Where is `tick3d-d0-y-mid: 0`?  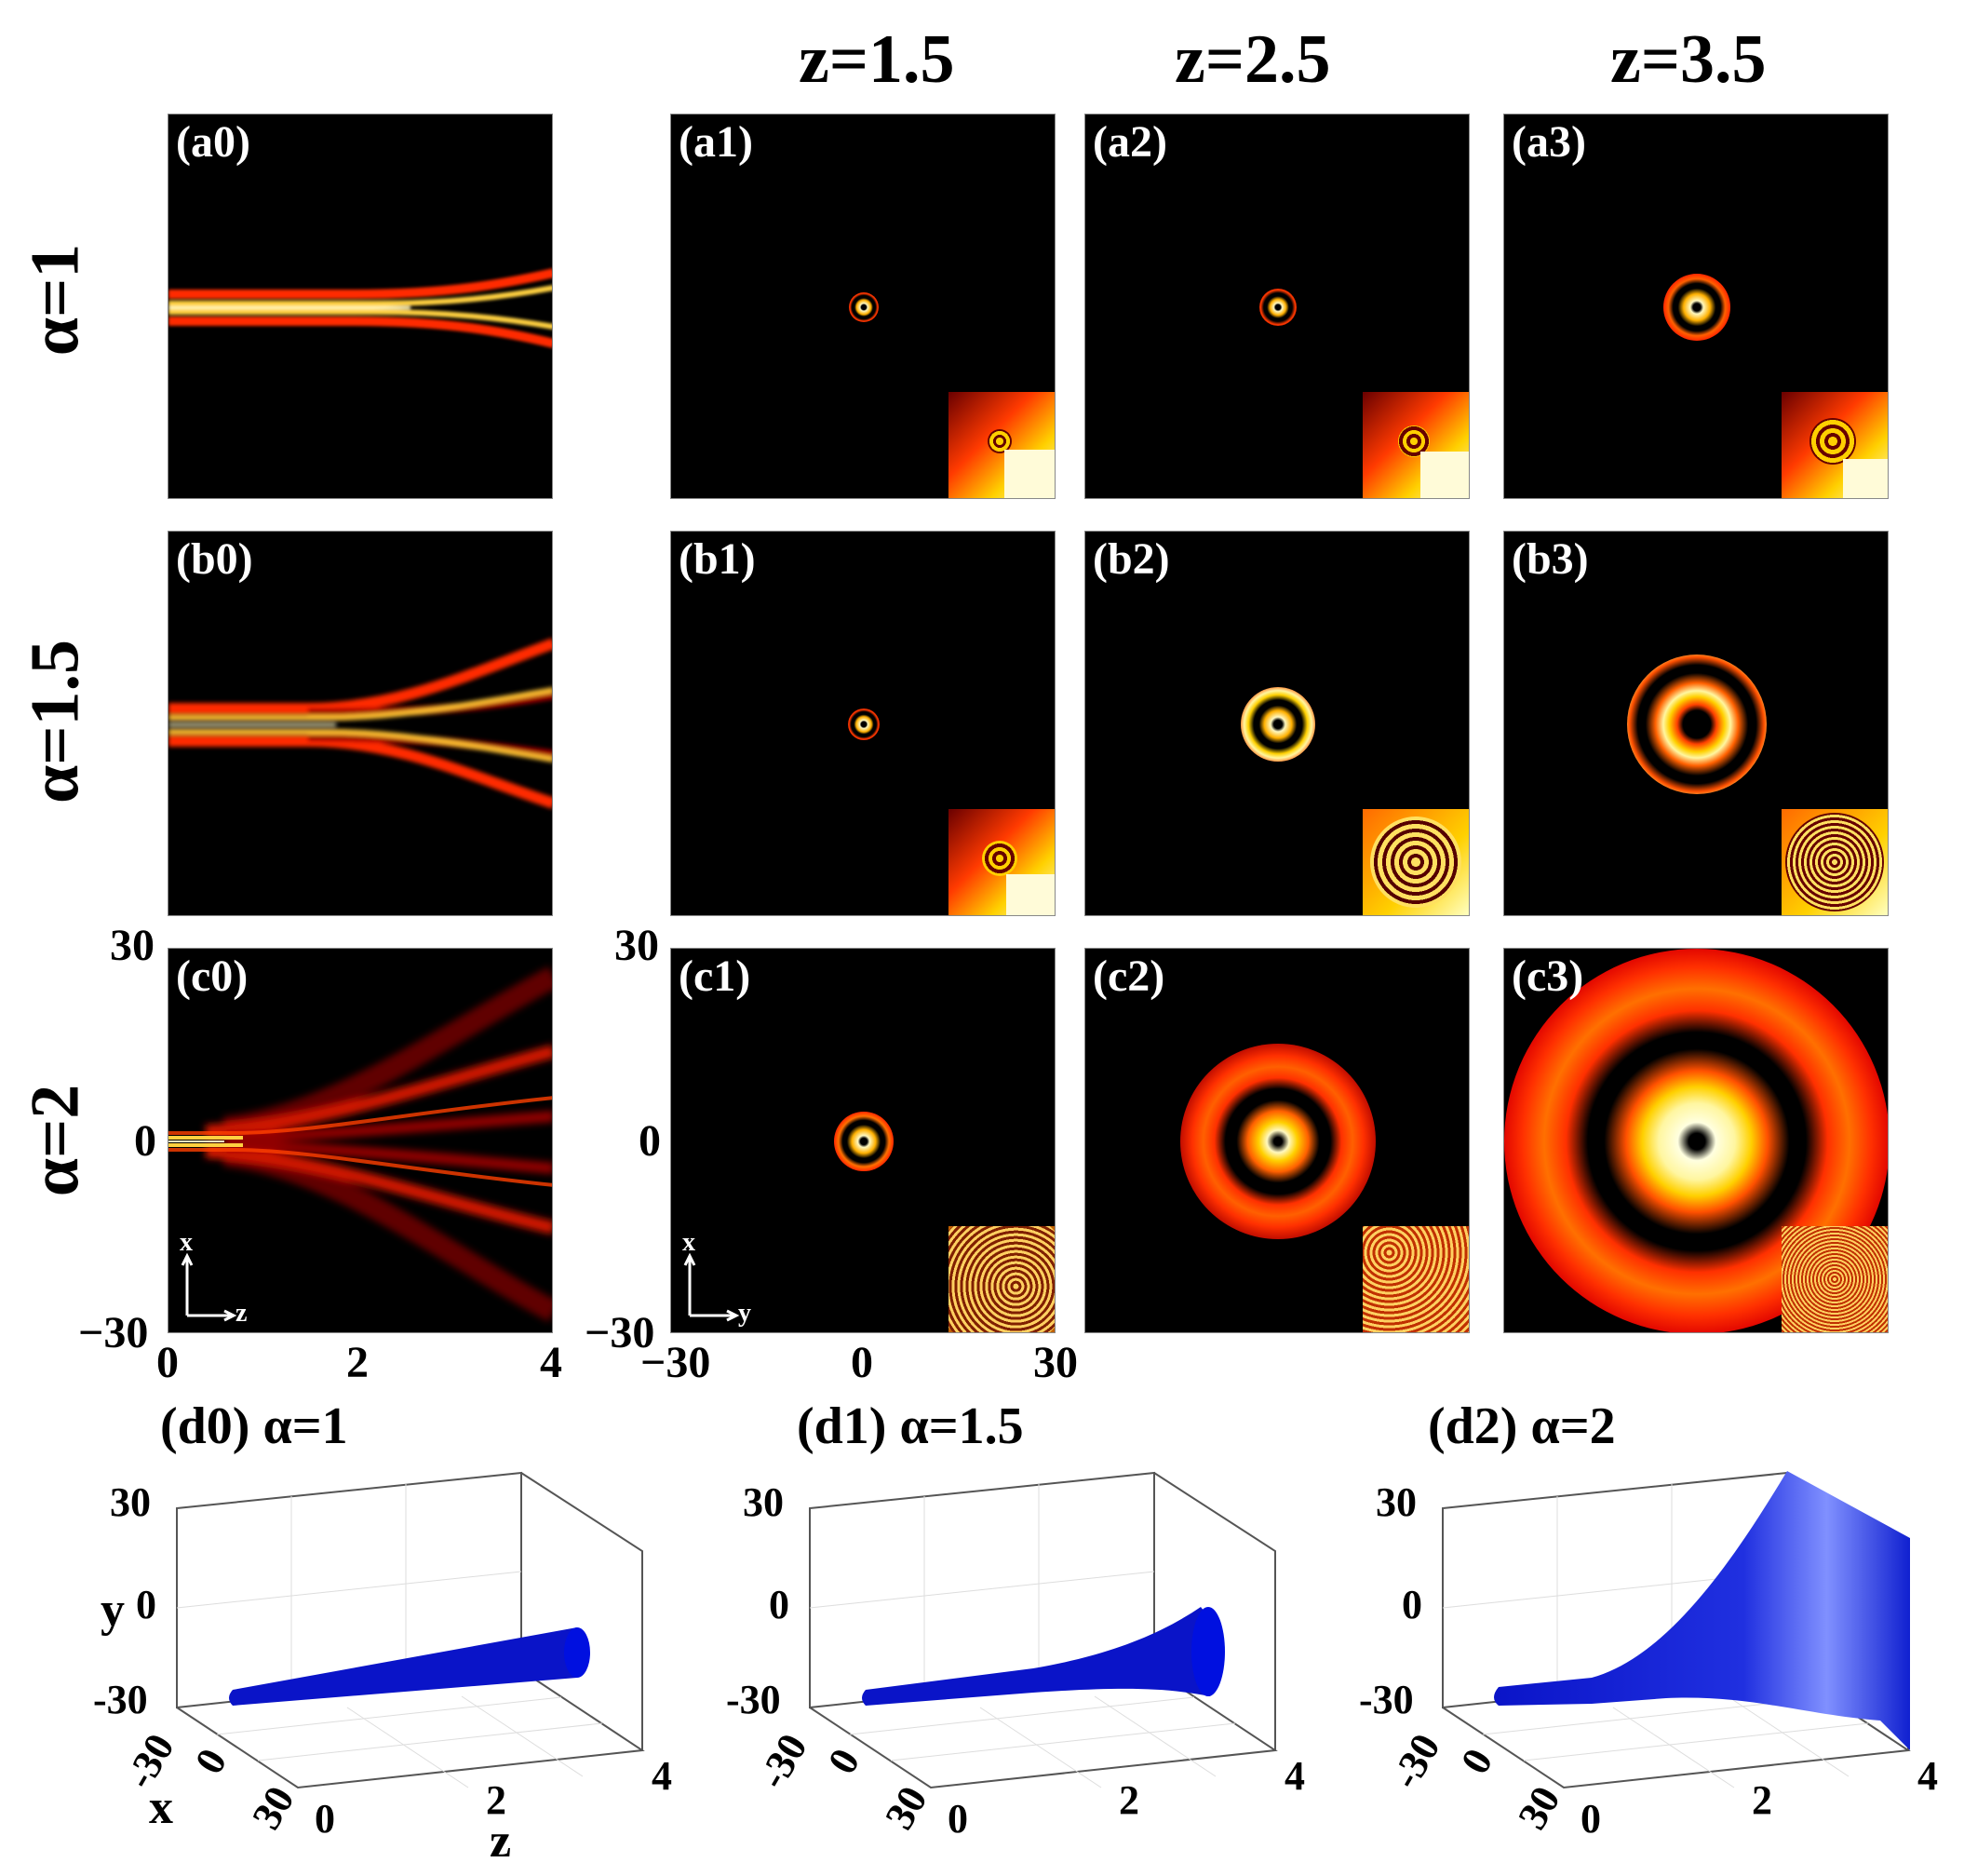 tick3d-d0-y-mid: 0 is located at coordinates (146, 1604).